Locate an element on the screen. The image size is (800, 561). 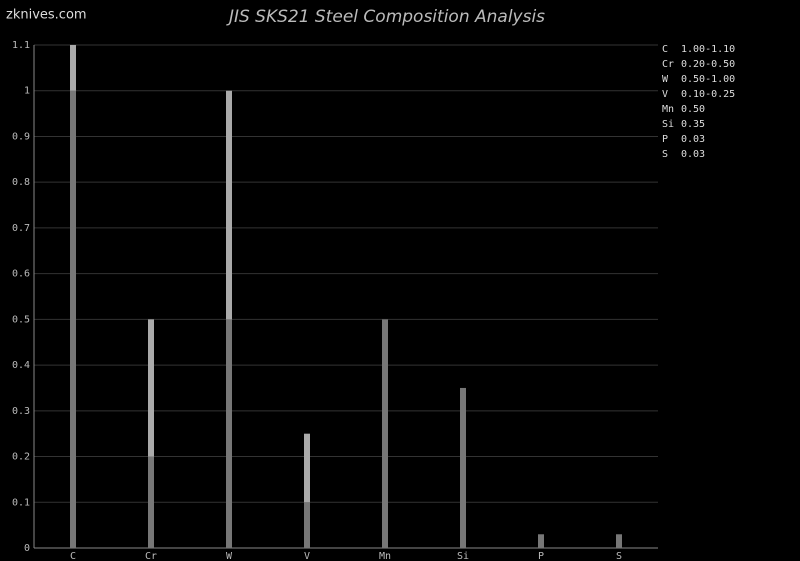
legend-symbol: Mn is located at coordinates (668, 109).